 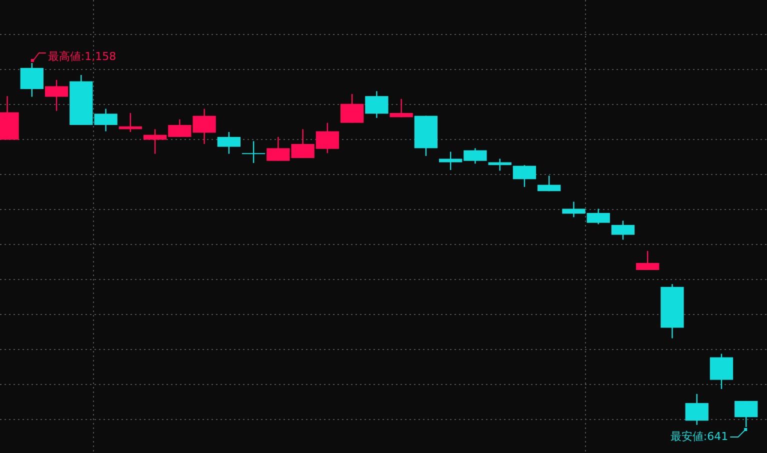 What do you see at coordinates (82, 57) in the screenshot?
I see `annotation: 最高値:1,158` at bounding box center [82, 57].